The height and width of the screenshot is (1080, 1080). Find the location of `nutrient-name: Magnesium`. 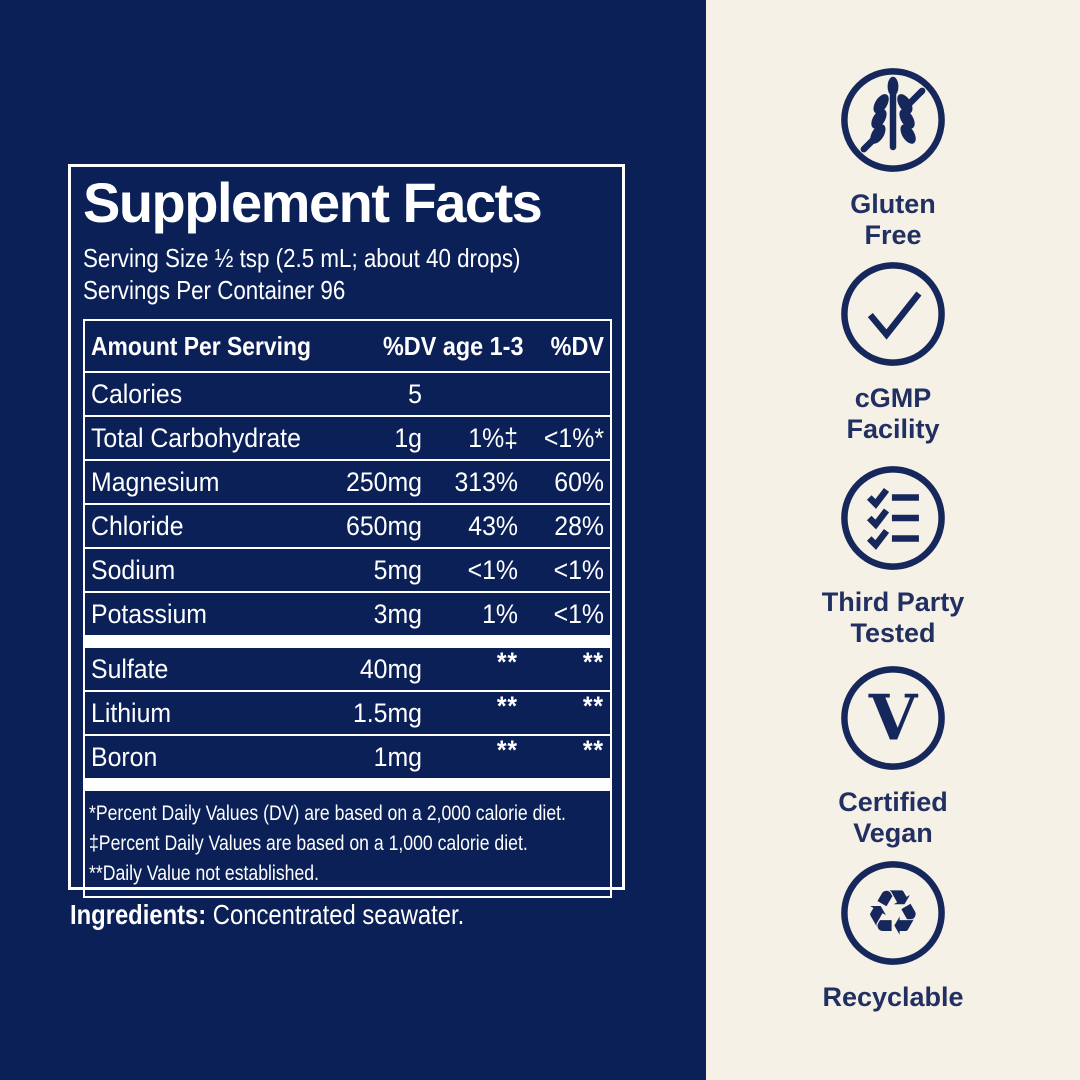

nutrient-name: Magnesium is located at coordinates (155, 482).